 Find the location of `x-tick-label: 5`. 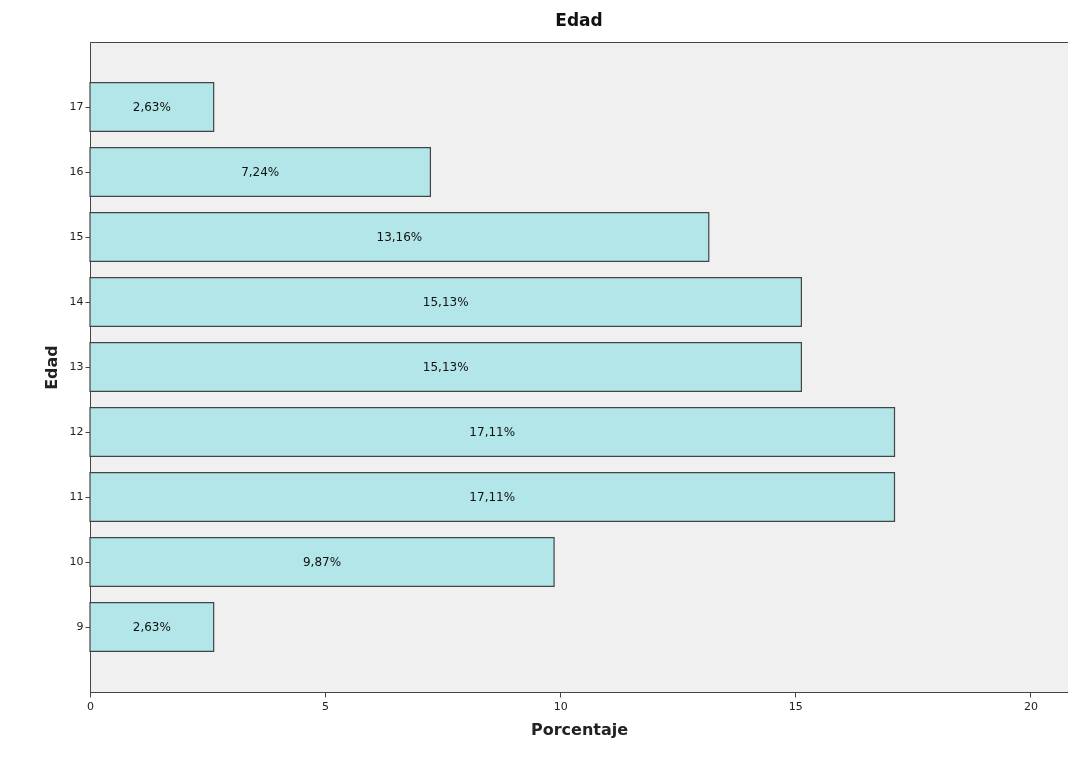

x-tick-label: 5 is located at coordinates (326, 706).